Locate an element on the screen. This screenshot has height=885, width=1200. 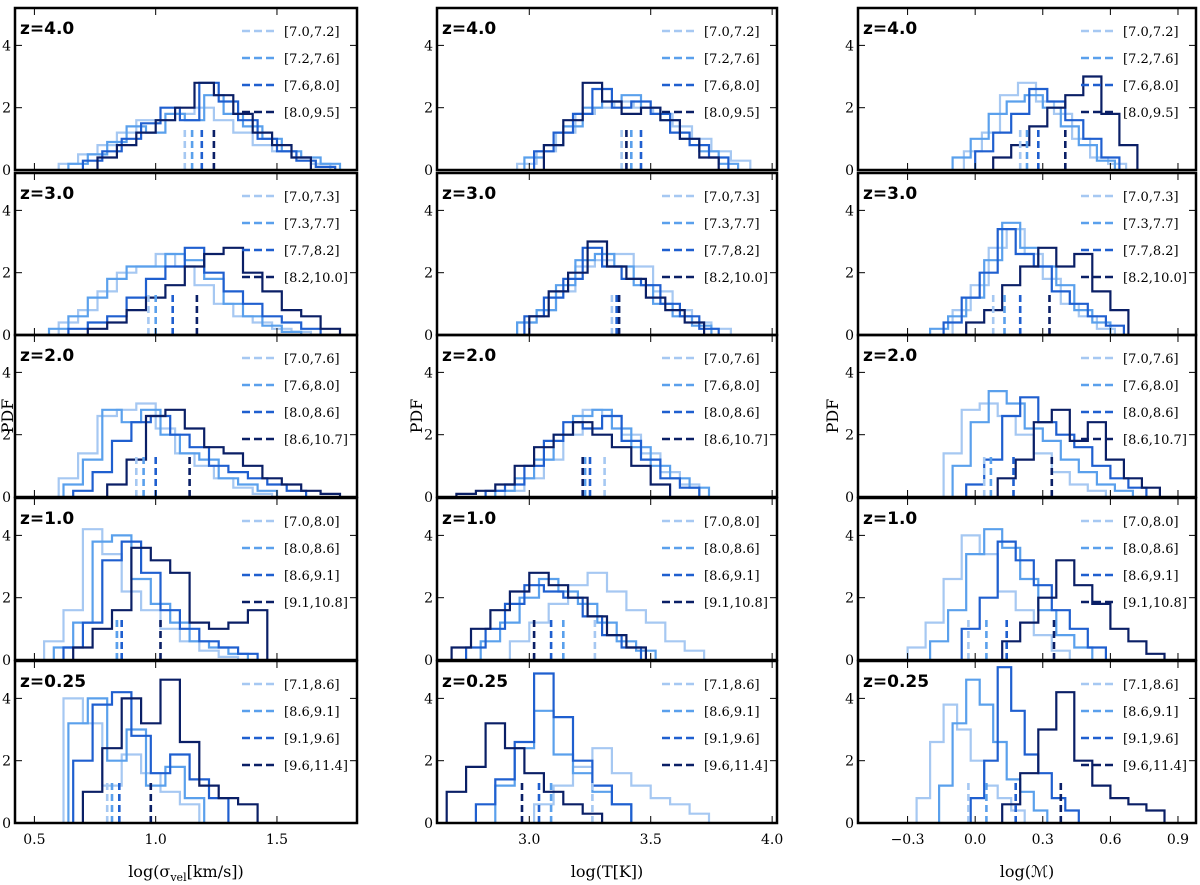
x-tick-label: 0.9 is located at coordinates (1178, 840).